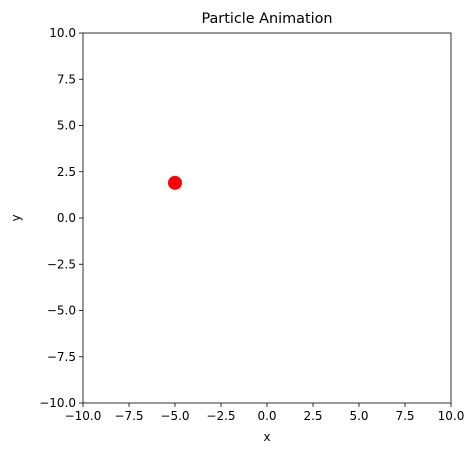 The height and width of the screenshot is (455, 476). What do you see at coordinates (358, 416) in the screenshot?
I see `x-tick-label: 5.0` at bounding box center [358, 416].